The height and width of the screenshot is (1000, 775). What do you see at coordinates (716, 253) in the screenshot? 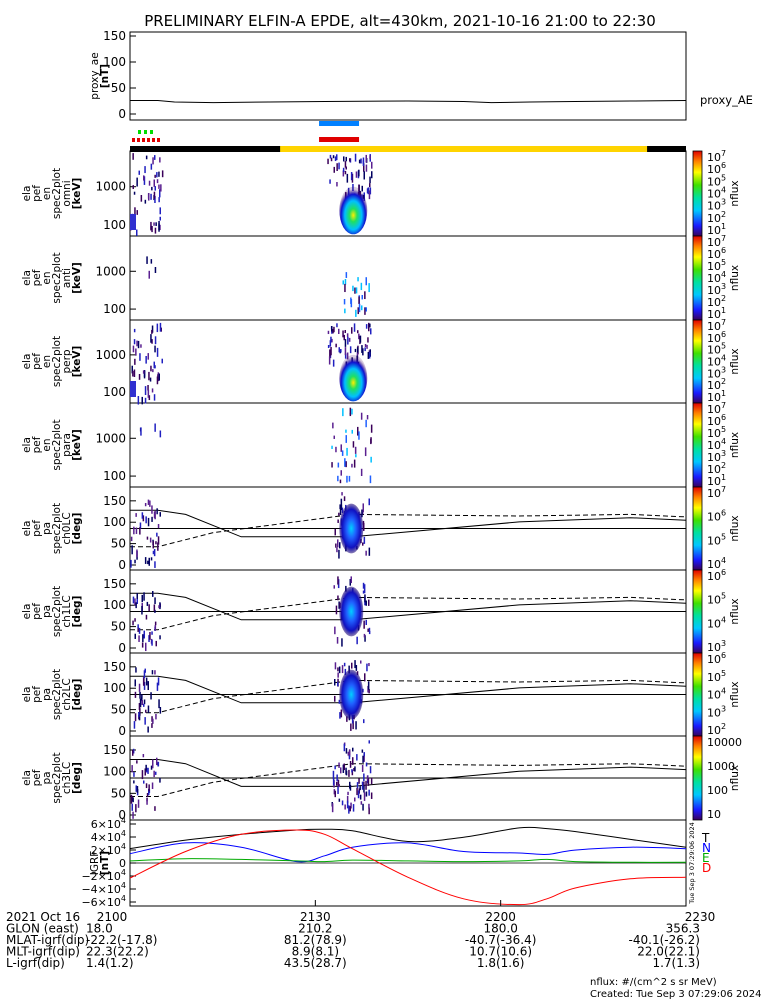
I see `colorbar-tick-label: 10⁶` at bounding box center [716, 253].